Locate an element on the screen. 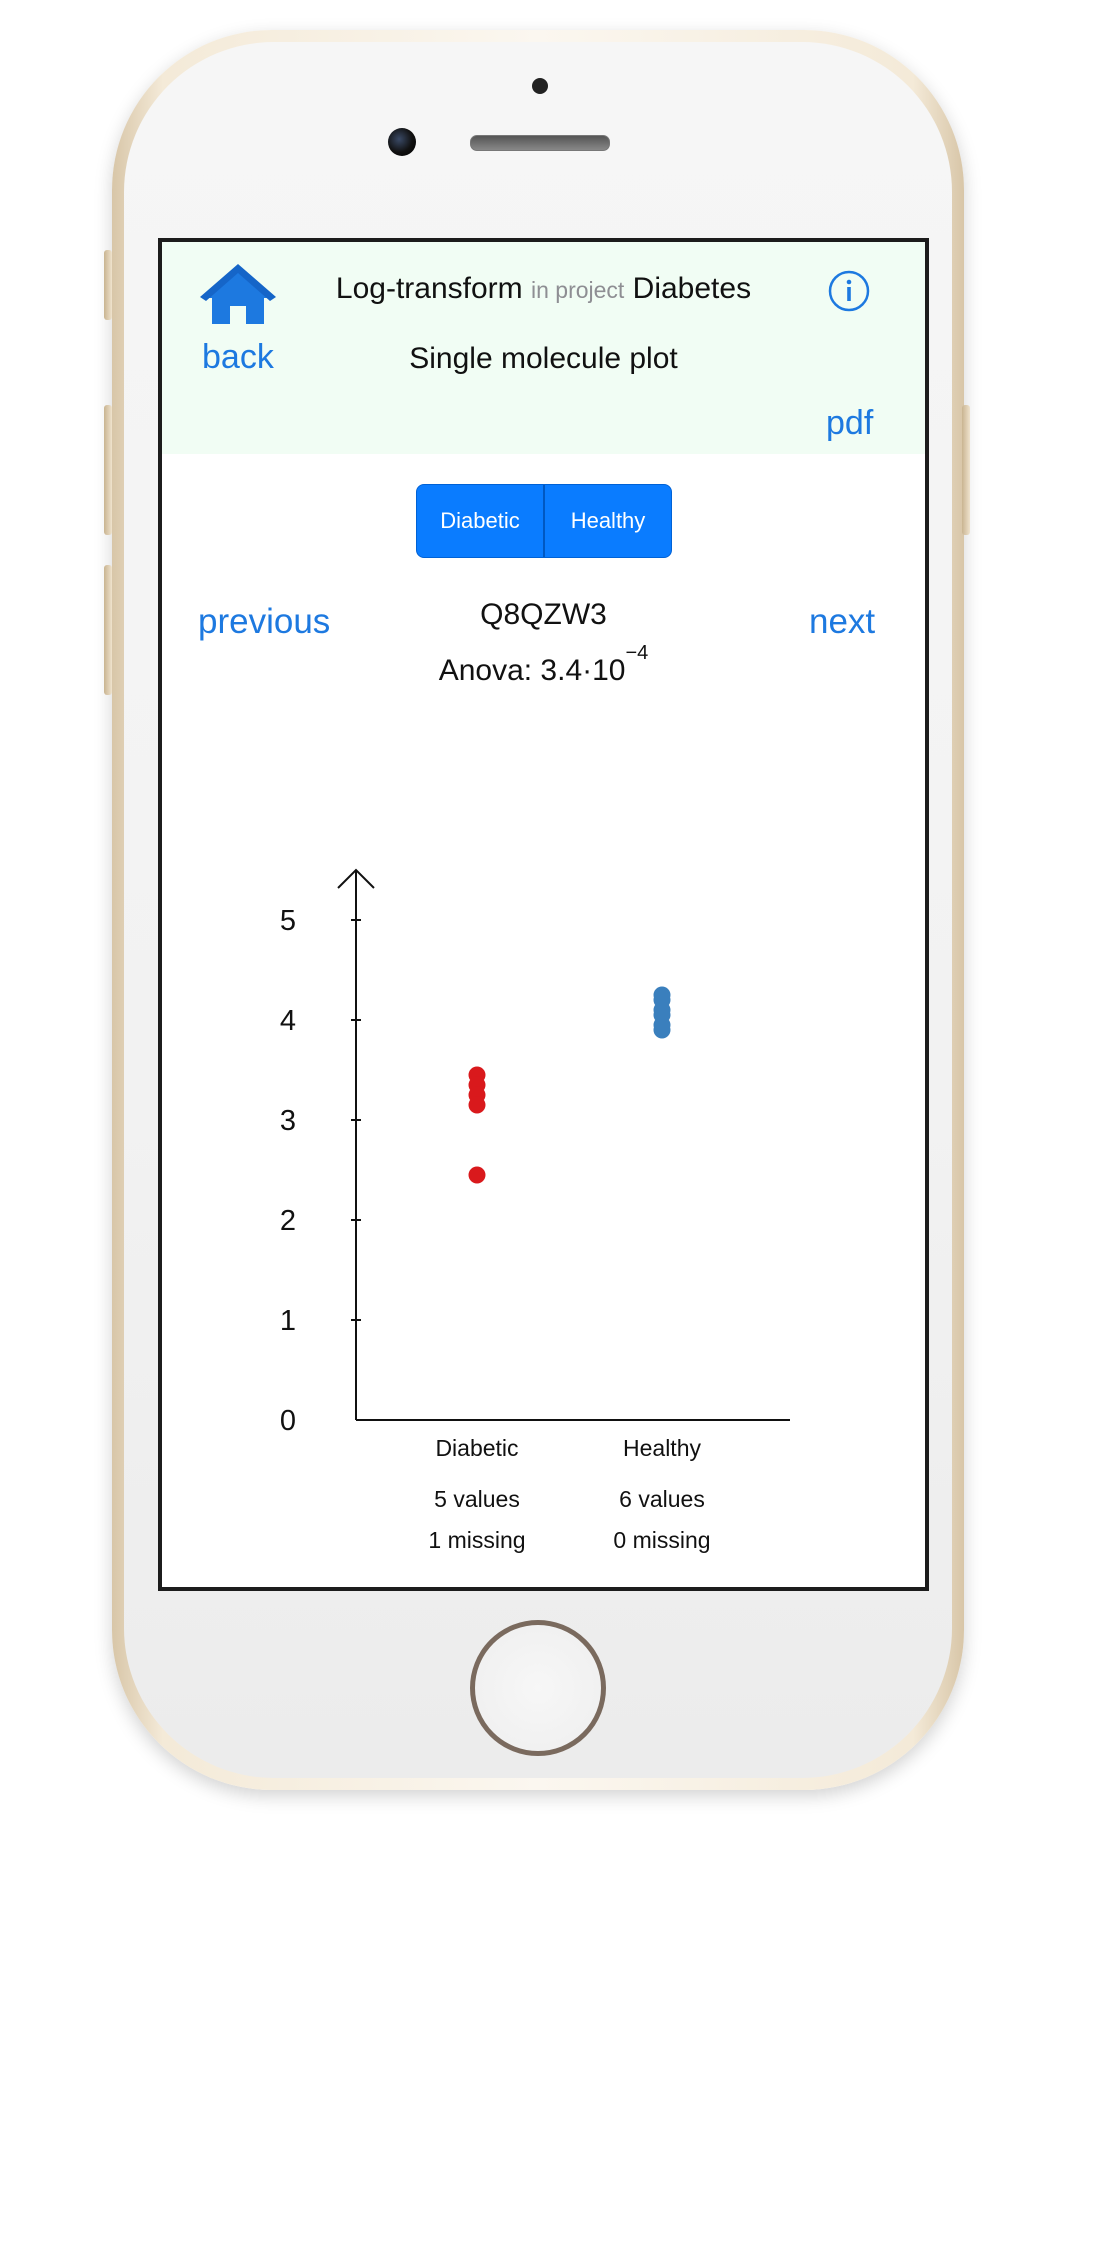 The height and width of the screenshot is (2250, 1100). proximity-sensor is located at coordinates (540, 86).